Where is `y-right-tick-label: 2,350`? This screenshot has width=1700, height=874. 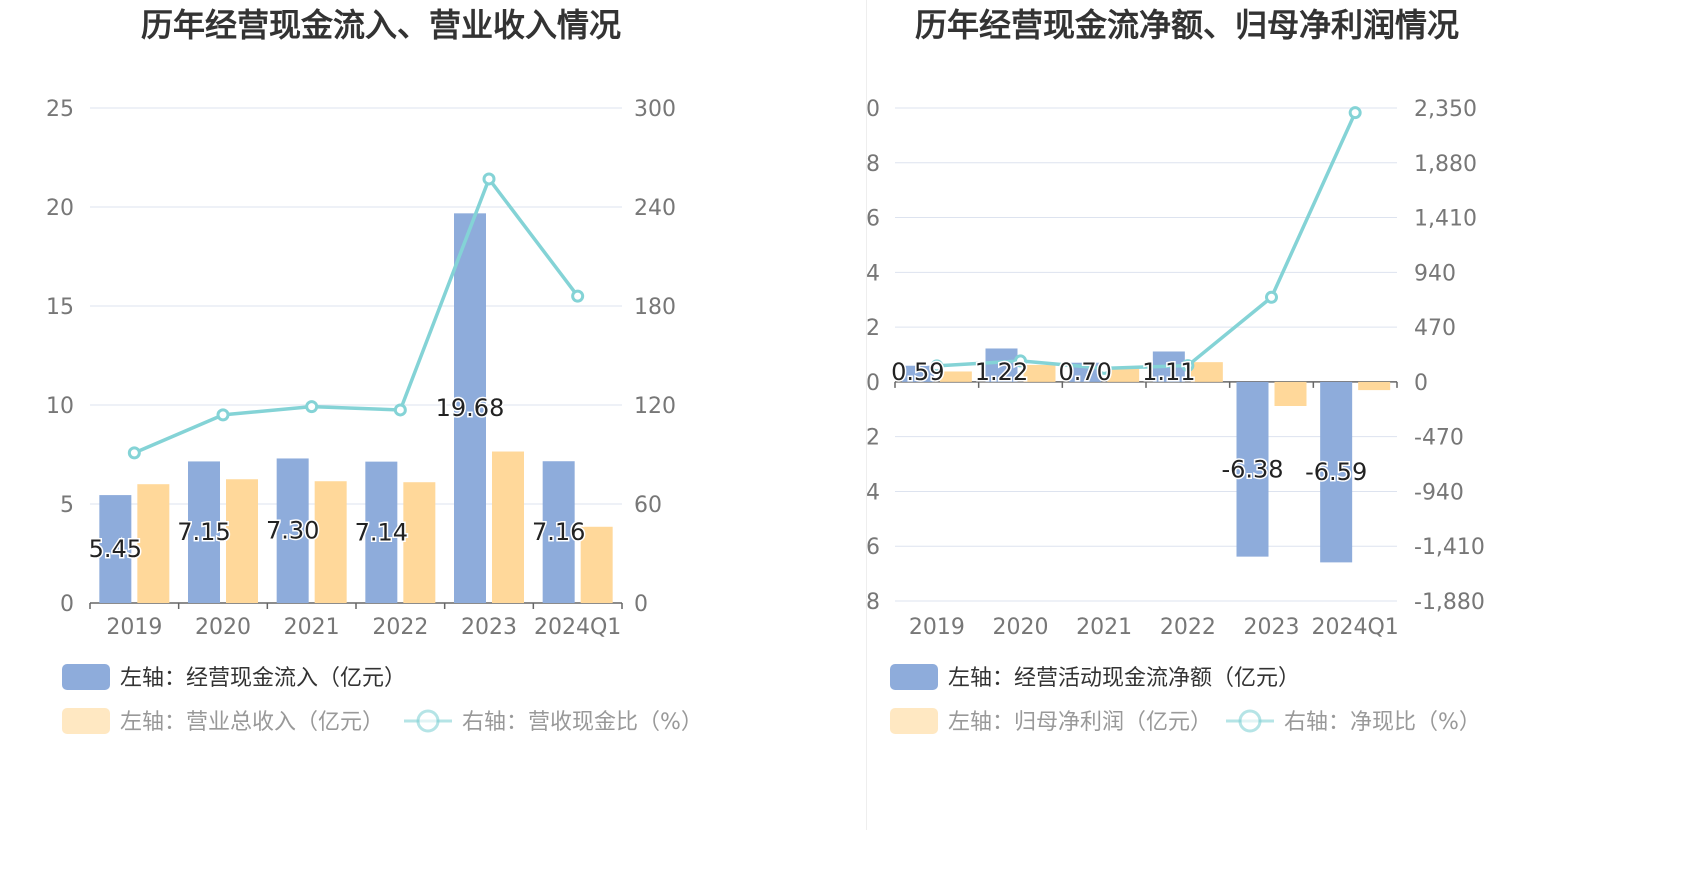
y-right-tick-label: 2,350 is located at coordinates (1445, 109).